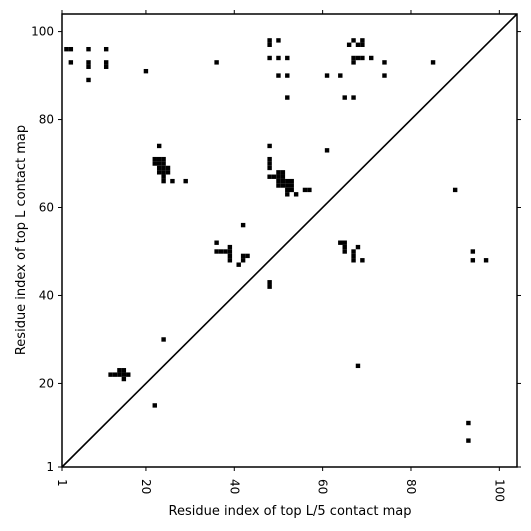  What do you see at coordinates (499, 490) in the screenshot?
I see `x-tick-label: 100` at bounding box center [499, 490].